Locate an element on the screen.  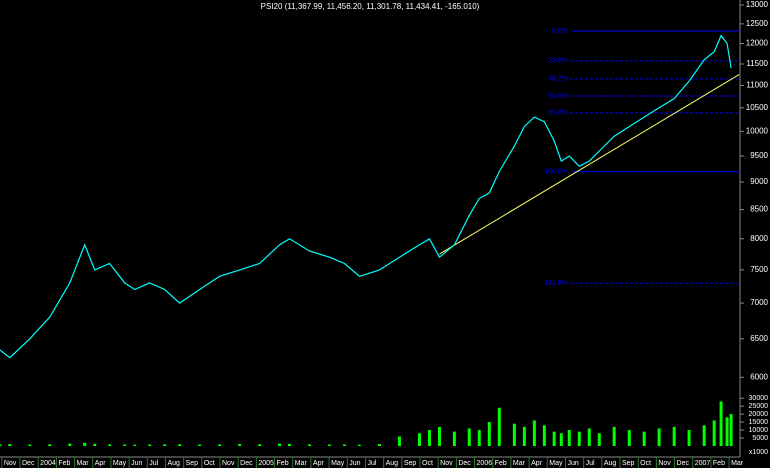
y-tick-label: 10500 is located at coordinates (757, 107).